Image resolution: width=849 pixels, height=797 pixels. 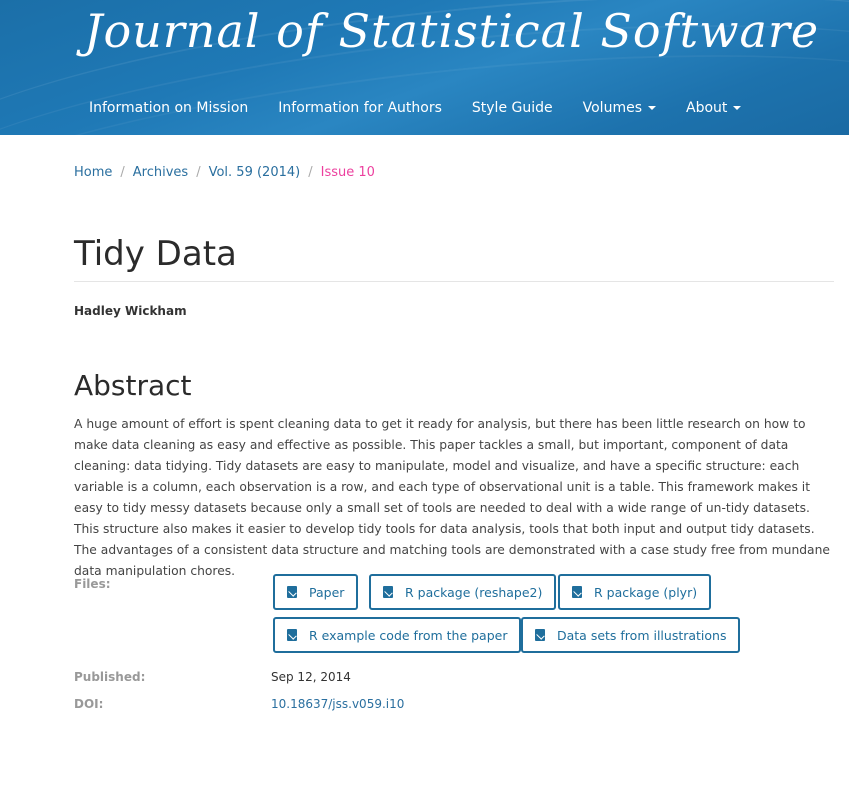 I want to click on file-button-label: R example code from the paper, so click(x=408, y=635).